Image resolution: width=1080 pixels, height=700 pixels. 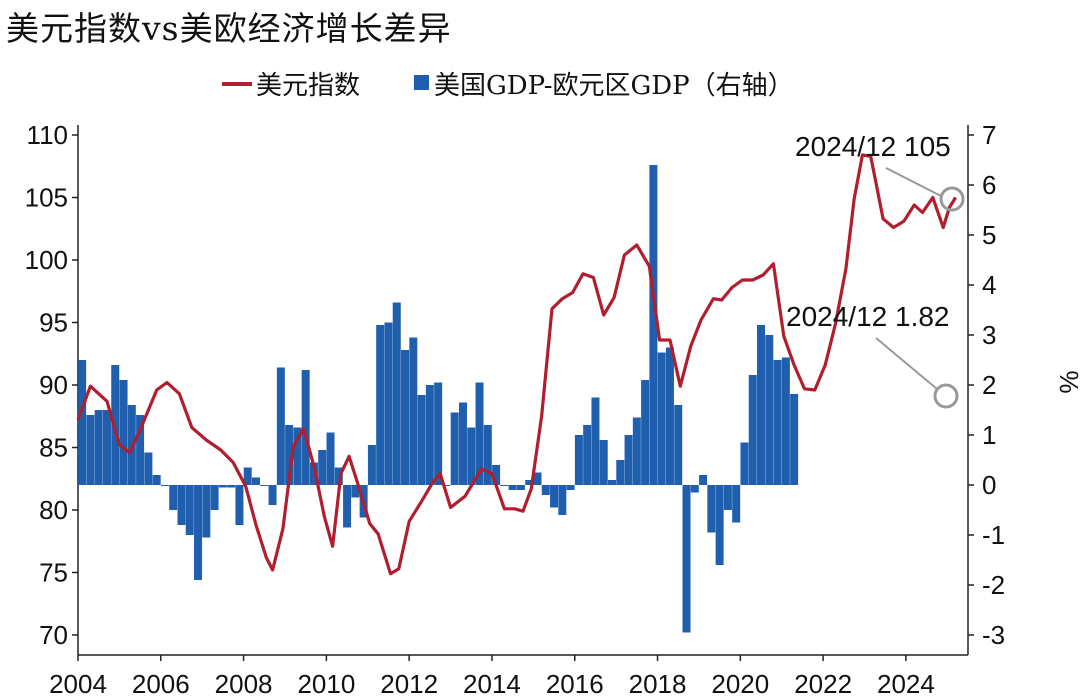 I want to click on annotation-label-dxy: 2024/12 105, so click(x=873, y=146).